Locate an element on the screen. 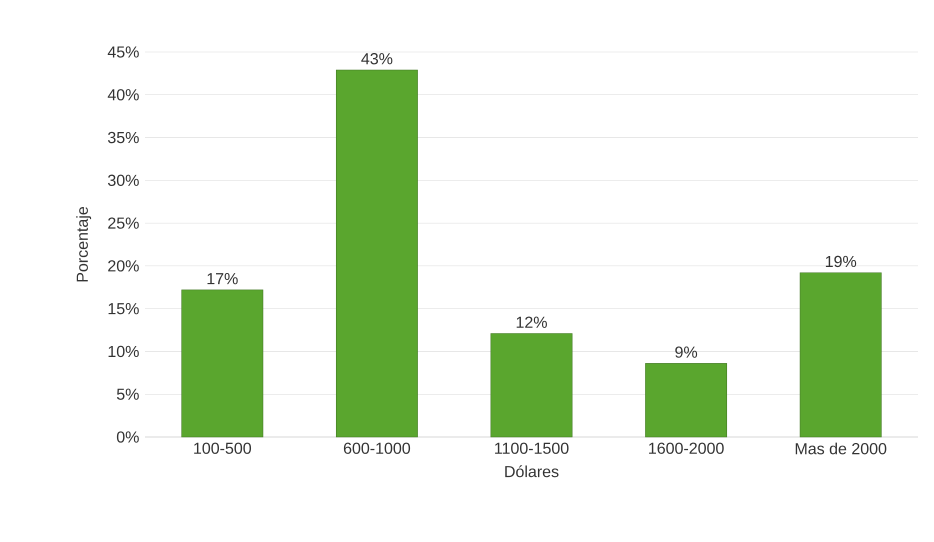 This screenshot has height=542, width=934. y-tick-label: 0% is located at coordinates (127, 437).